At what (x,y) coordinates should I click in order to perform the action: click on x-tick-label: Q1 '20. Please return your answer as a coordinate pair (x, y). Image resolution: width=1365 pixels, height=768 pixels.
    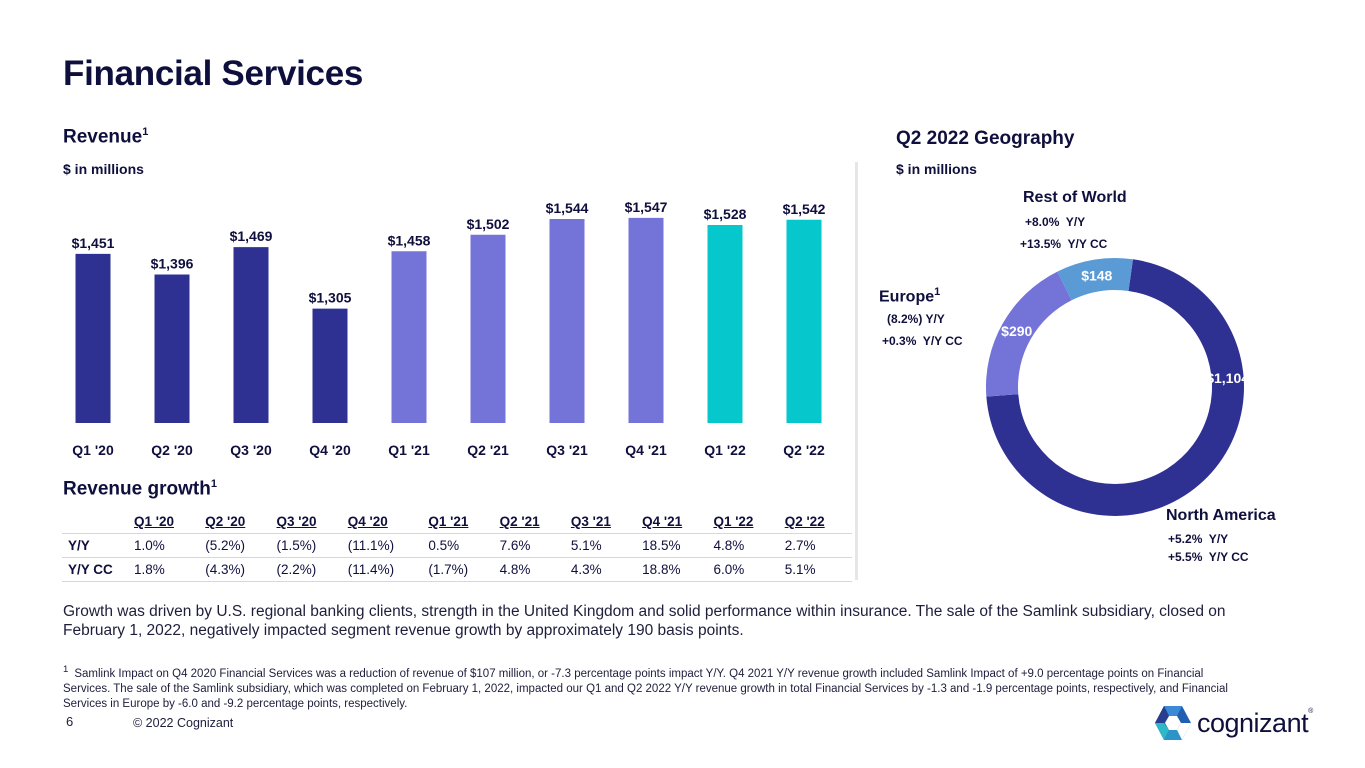
    Looking at the image, I should click on (93, 450).